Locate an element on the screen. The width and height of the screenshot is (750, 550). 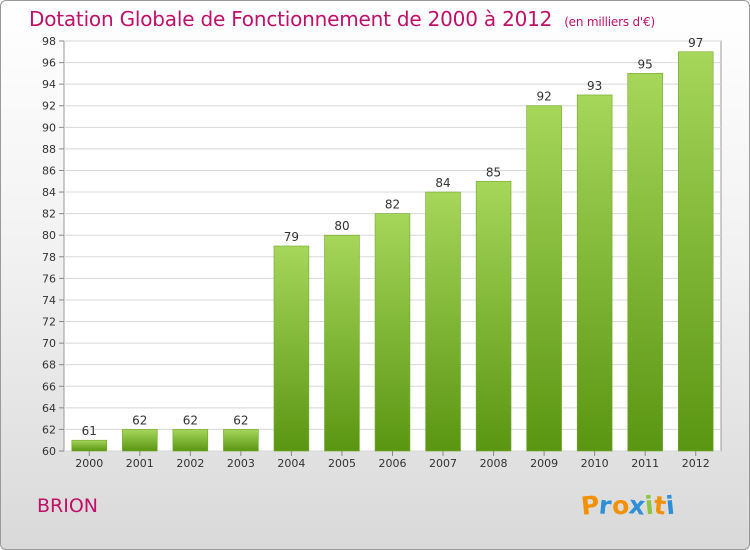
y-tick-label: 94 is located at coordinates (49, 84).